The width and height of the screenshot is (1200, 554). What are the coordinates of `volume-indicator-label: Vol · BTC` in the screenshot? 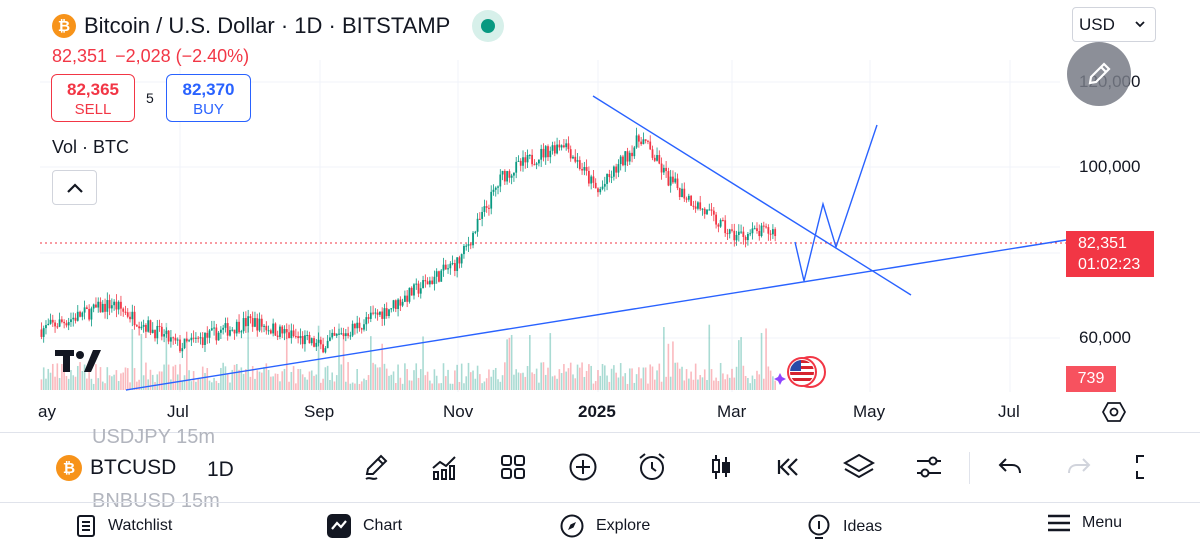 It's located at (91, 147).